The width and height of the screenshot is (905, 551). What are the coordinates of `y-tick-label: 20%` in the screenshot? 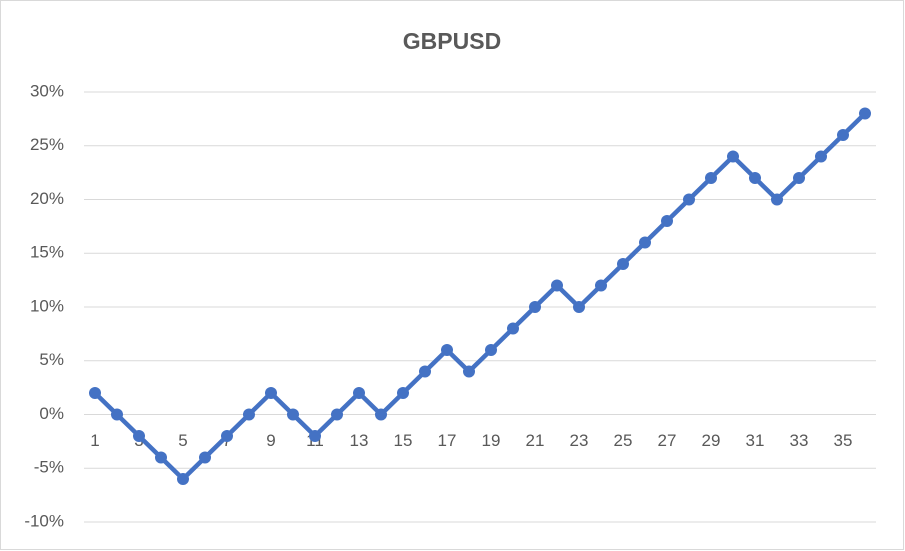 It's located at (47, 198).